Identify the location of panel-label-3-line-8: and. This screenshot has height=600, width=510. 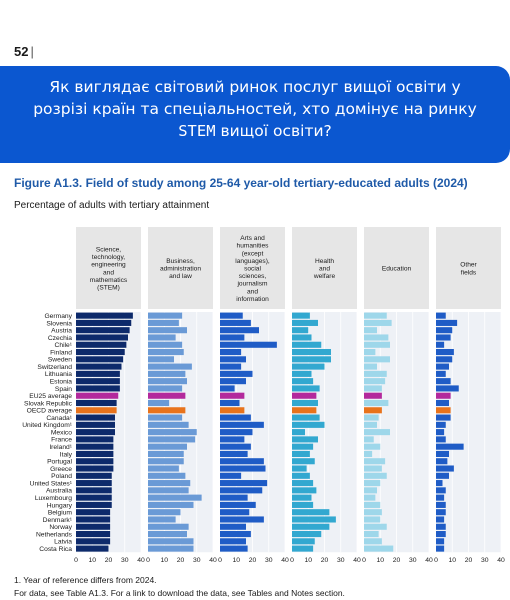
(252, 291).